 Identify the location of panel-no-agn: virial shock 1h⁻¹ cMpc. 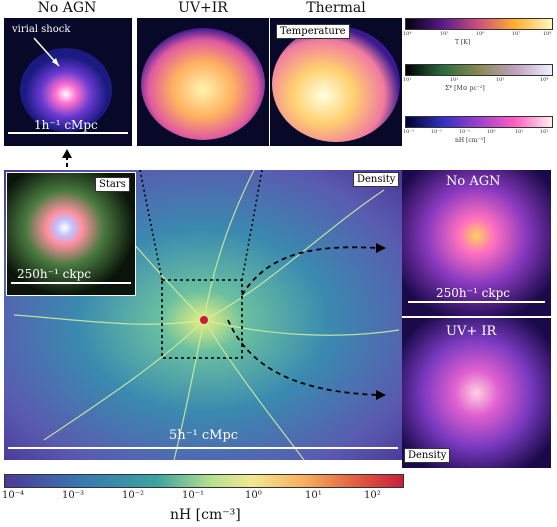
(68, 82).